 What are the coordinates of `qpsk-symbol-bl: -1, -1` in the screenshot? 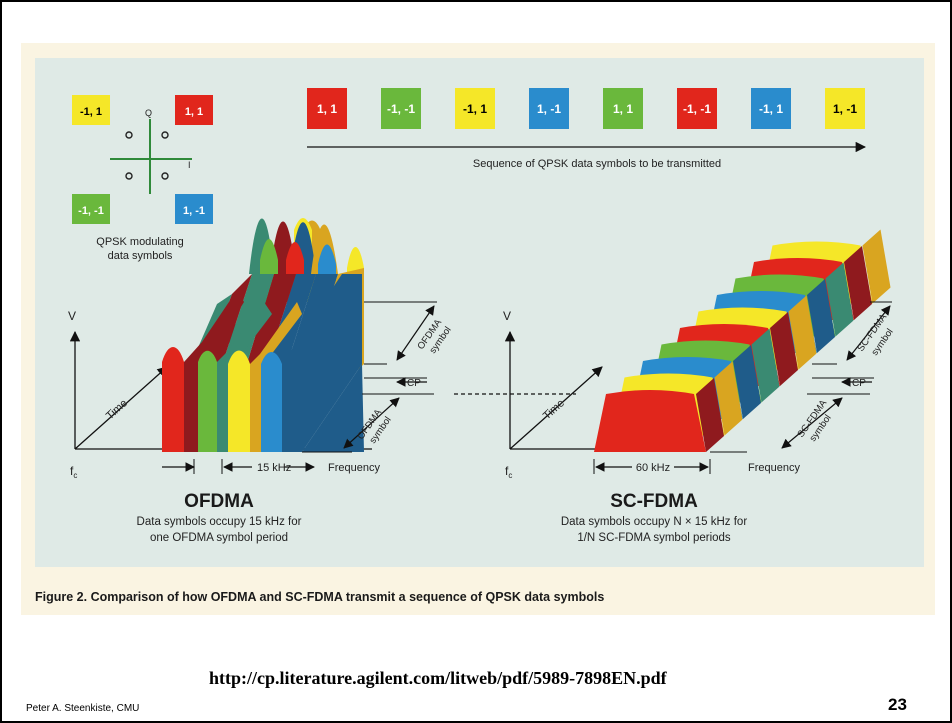 It's located at (91, 209).